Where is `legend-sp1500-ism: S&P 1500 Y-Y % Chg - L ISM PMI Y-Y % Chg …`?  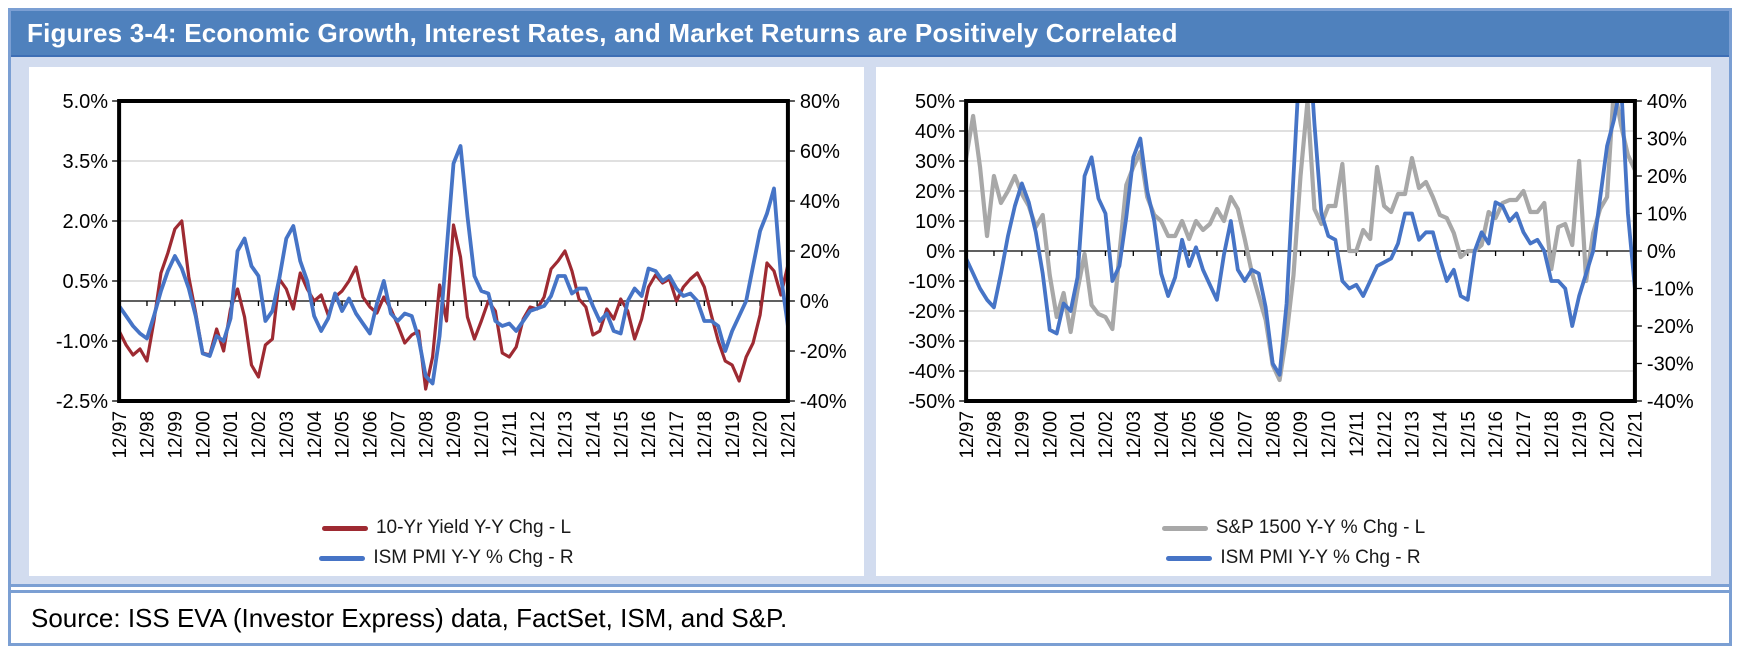 legend-sp1500-ism: S&P 1500 Y-Y % Chg - L ISM PMI Y-Y % Chg … is located at coordinates (1293, 543).